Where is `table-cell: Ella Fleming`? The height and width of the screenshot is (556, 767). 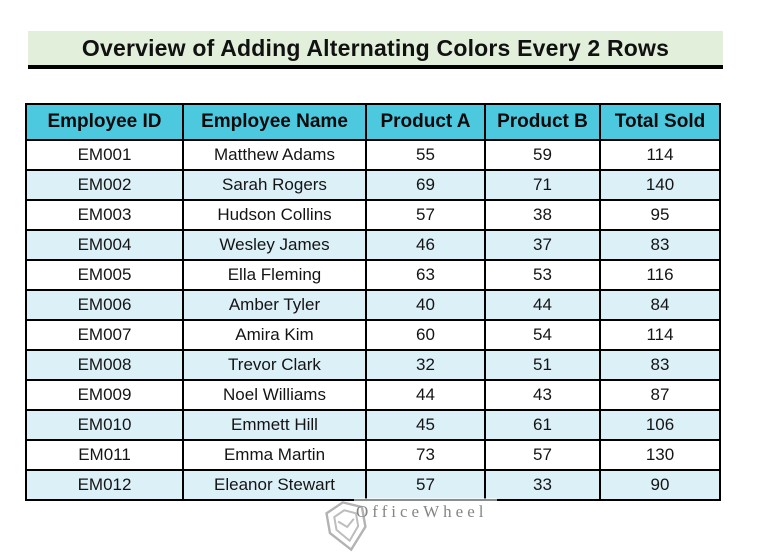 table-cell: Ella Fleming is located at coordinates (274, 275).